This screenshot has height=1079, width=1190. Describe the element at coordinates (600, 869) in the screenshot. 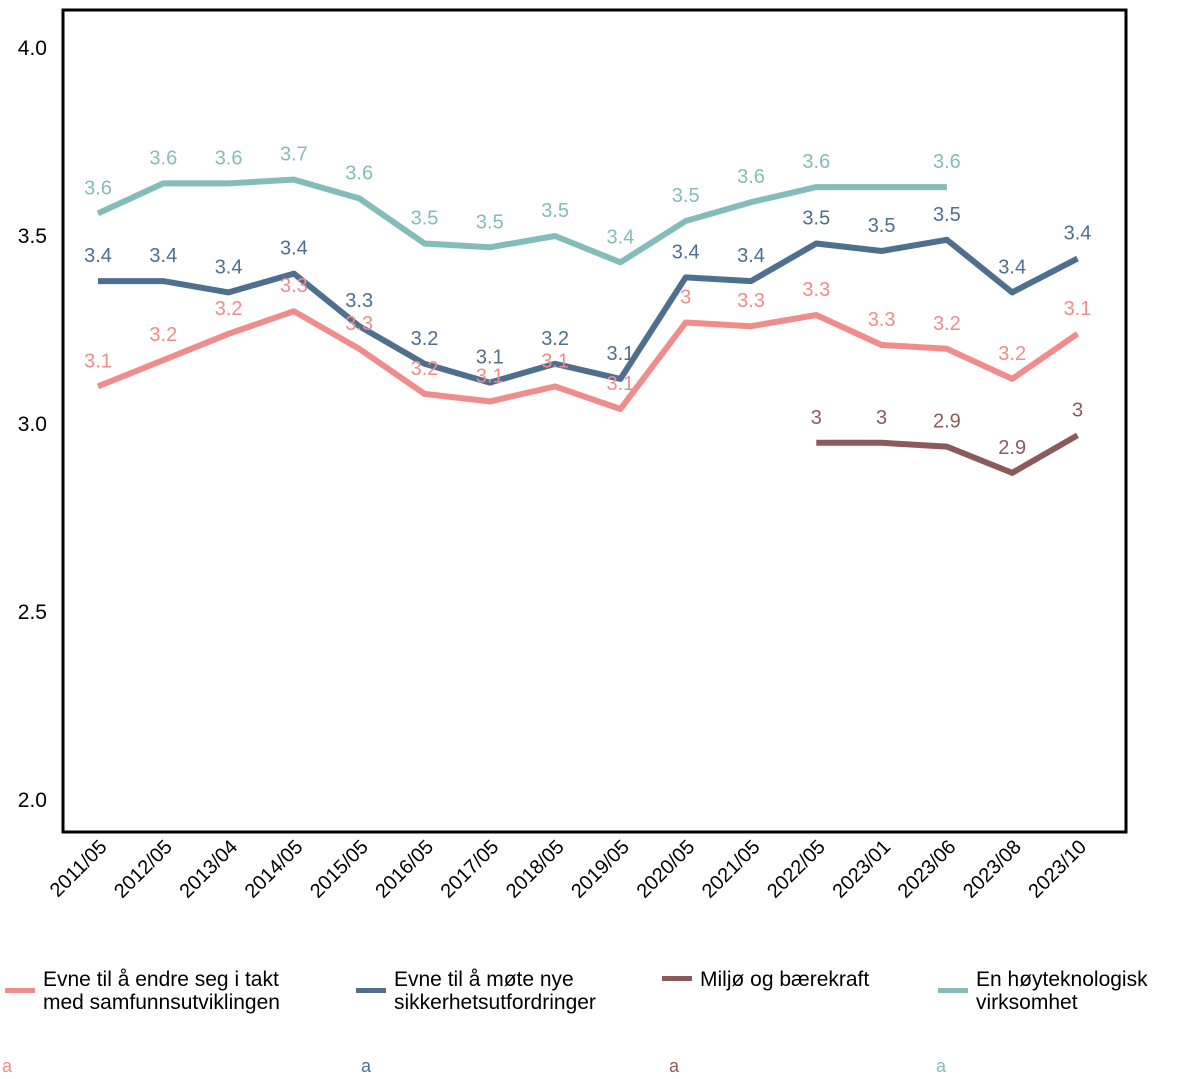

I see `x-tick-label: 2019/05` at that location.